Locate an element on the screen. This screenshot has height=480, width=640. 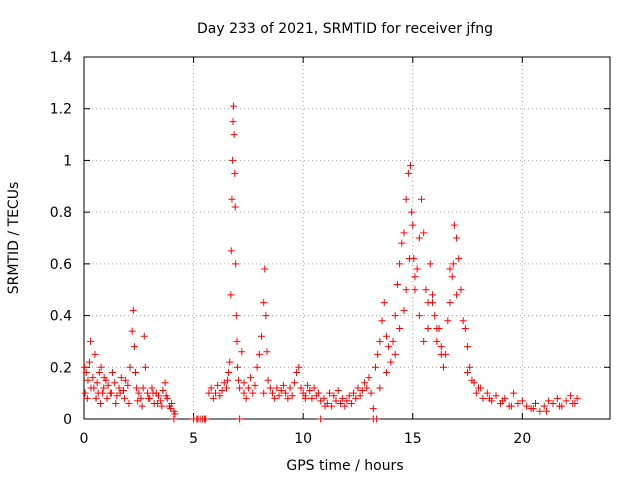
y-tick-label: 1.4 is located at coordinates (61, 58).